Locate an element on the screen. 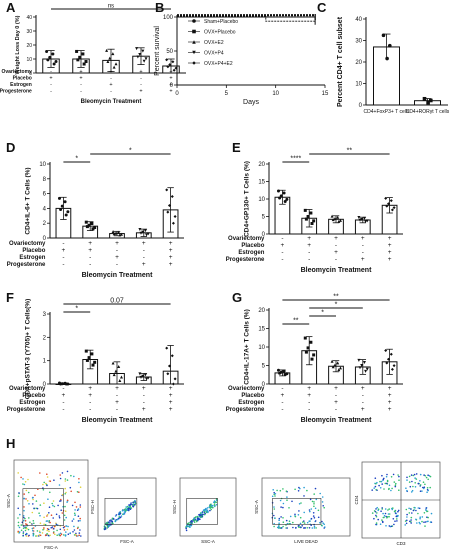 The width and height of the screenshot is (449, 550). flow-y-label: SSC-A is located at coordinates (8, 501).